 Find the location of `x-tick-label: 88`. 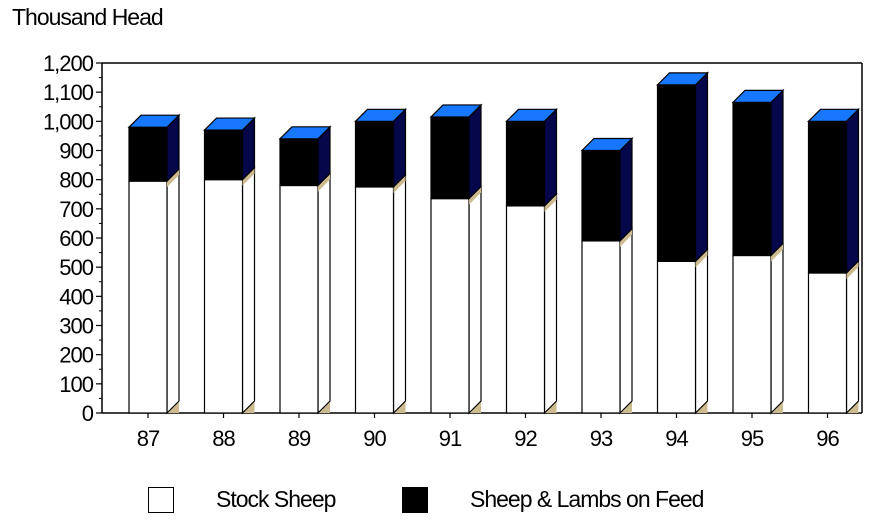

x-tick-label: 88 is located at coordinates (223, 438).